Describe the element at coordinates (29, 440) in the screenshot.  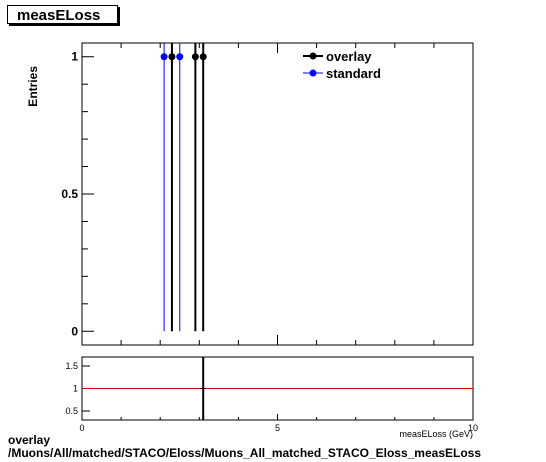
I see `footer-label: overlay` at that location.